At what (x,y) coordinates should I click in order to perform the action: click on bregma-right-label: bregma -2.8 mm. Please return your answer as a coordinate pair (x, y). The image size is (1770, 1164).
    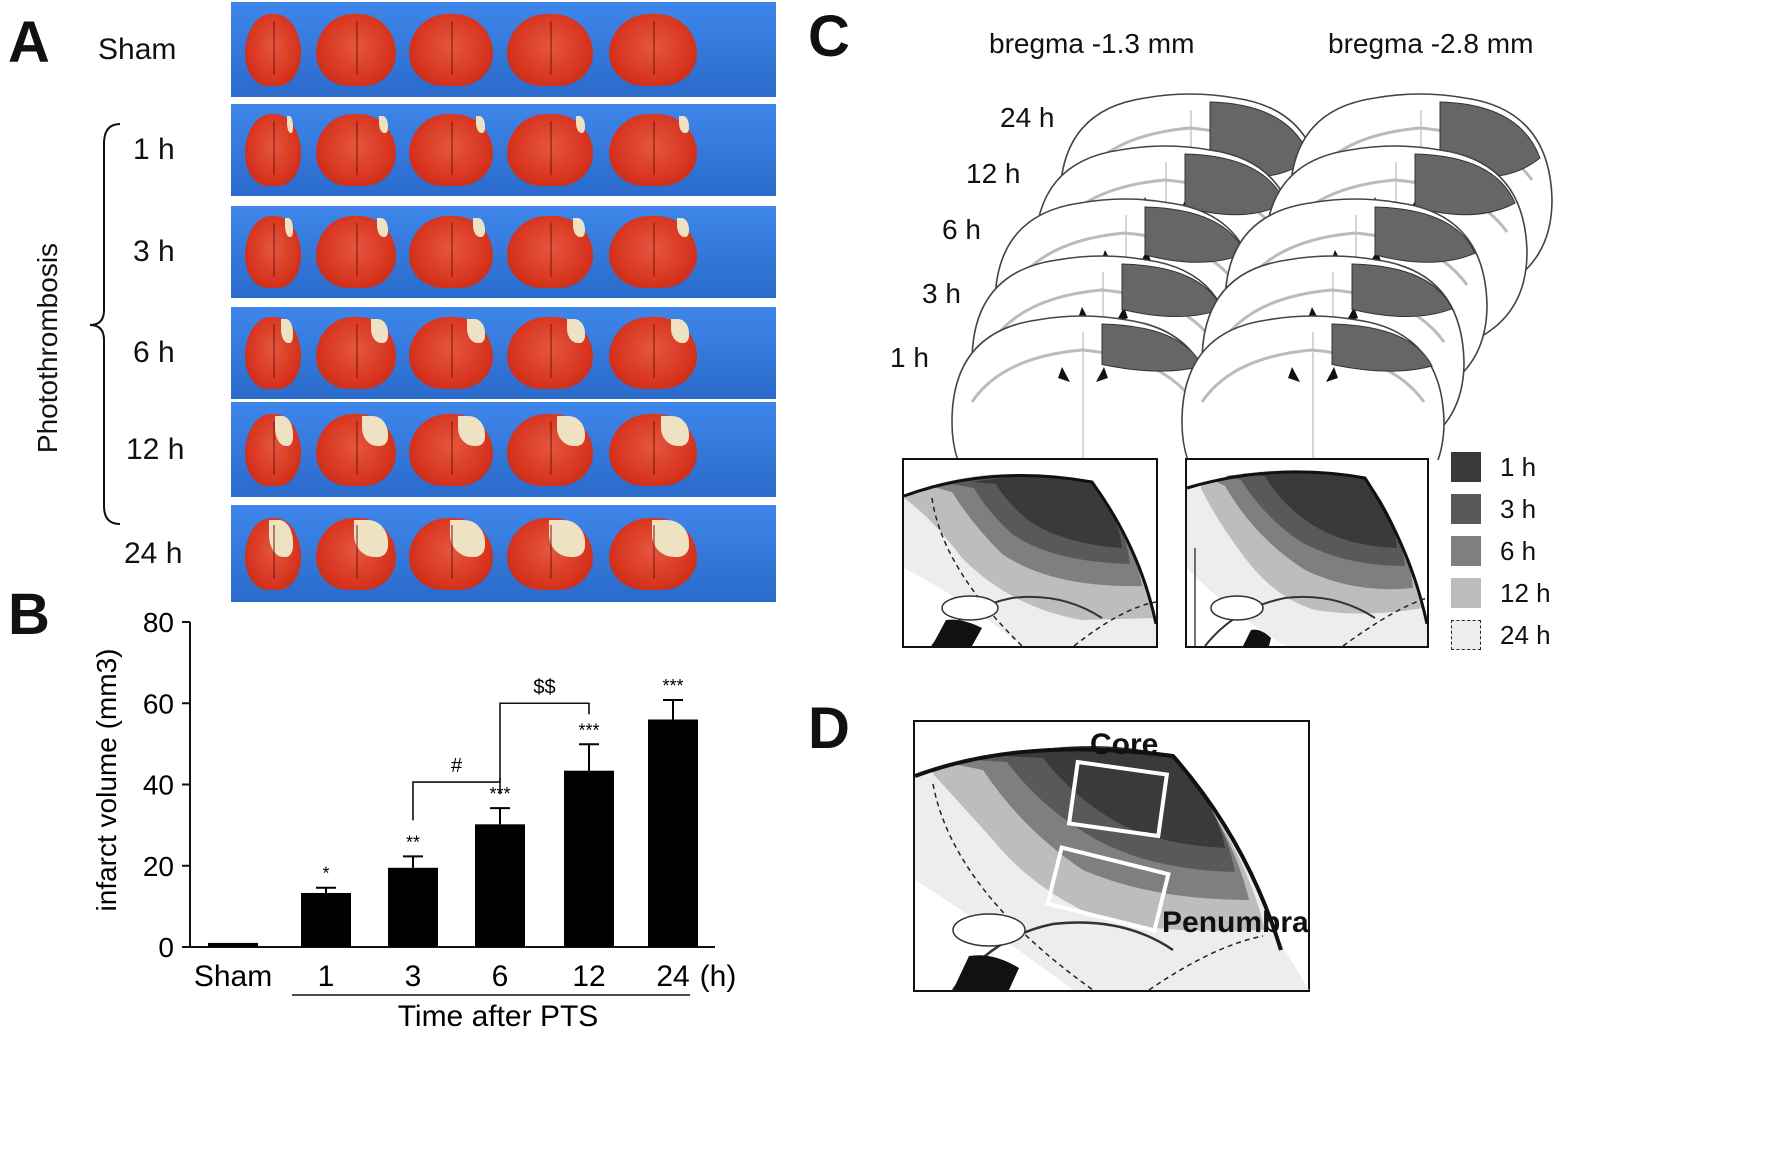
    Looking at the image, I should click on (1431, 43).